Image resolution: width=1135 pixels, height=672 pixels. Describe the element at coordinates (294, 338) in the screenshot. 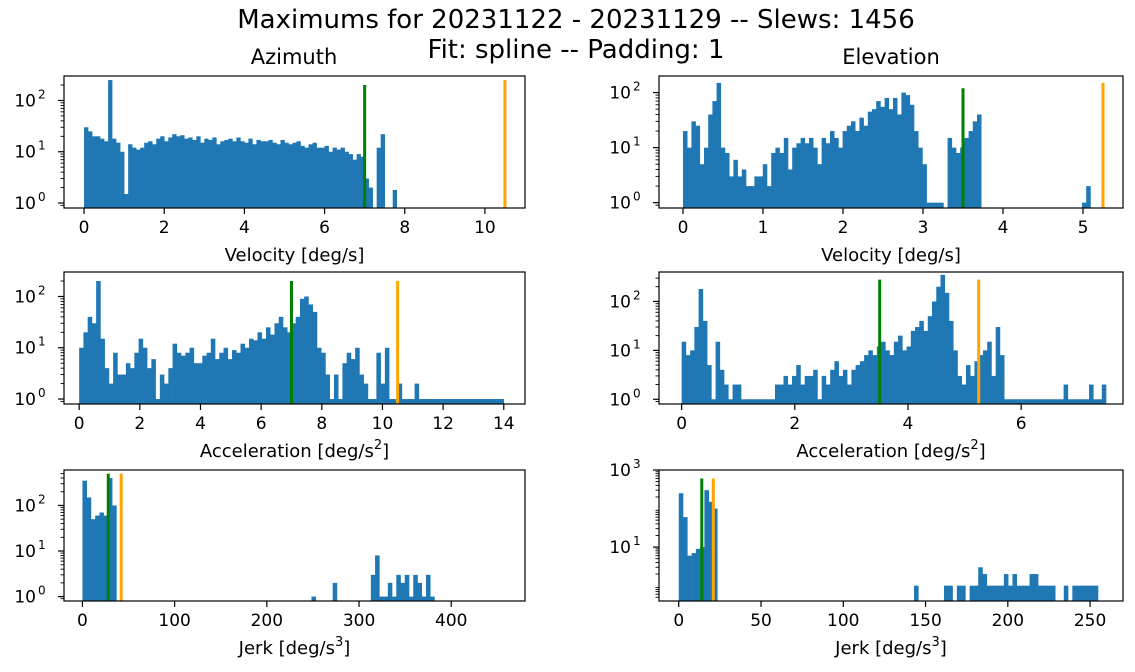

I see `axes-frame` at that location.